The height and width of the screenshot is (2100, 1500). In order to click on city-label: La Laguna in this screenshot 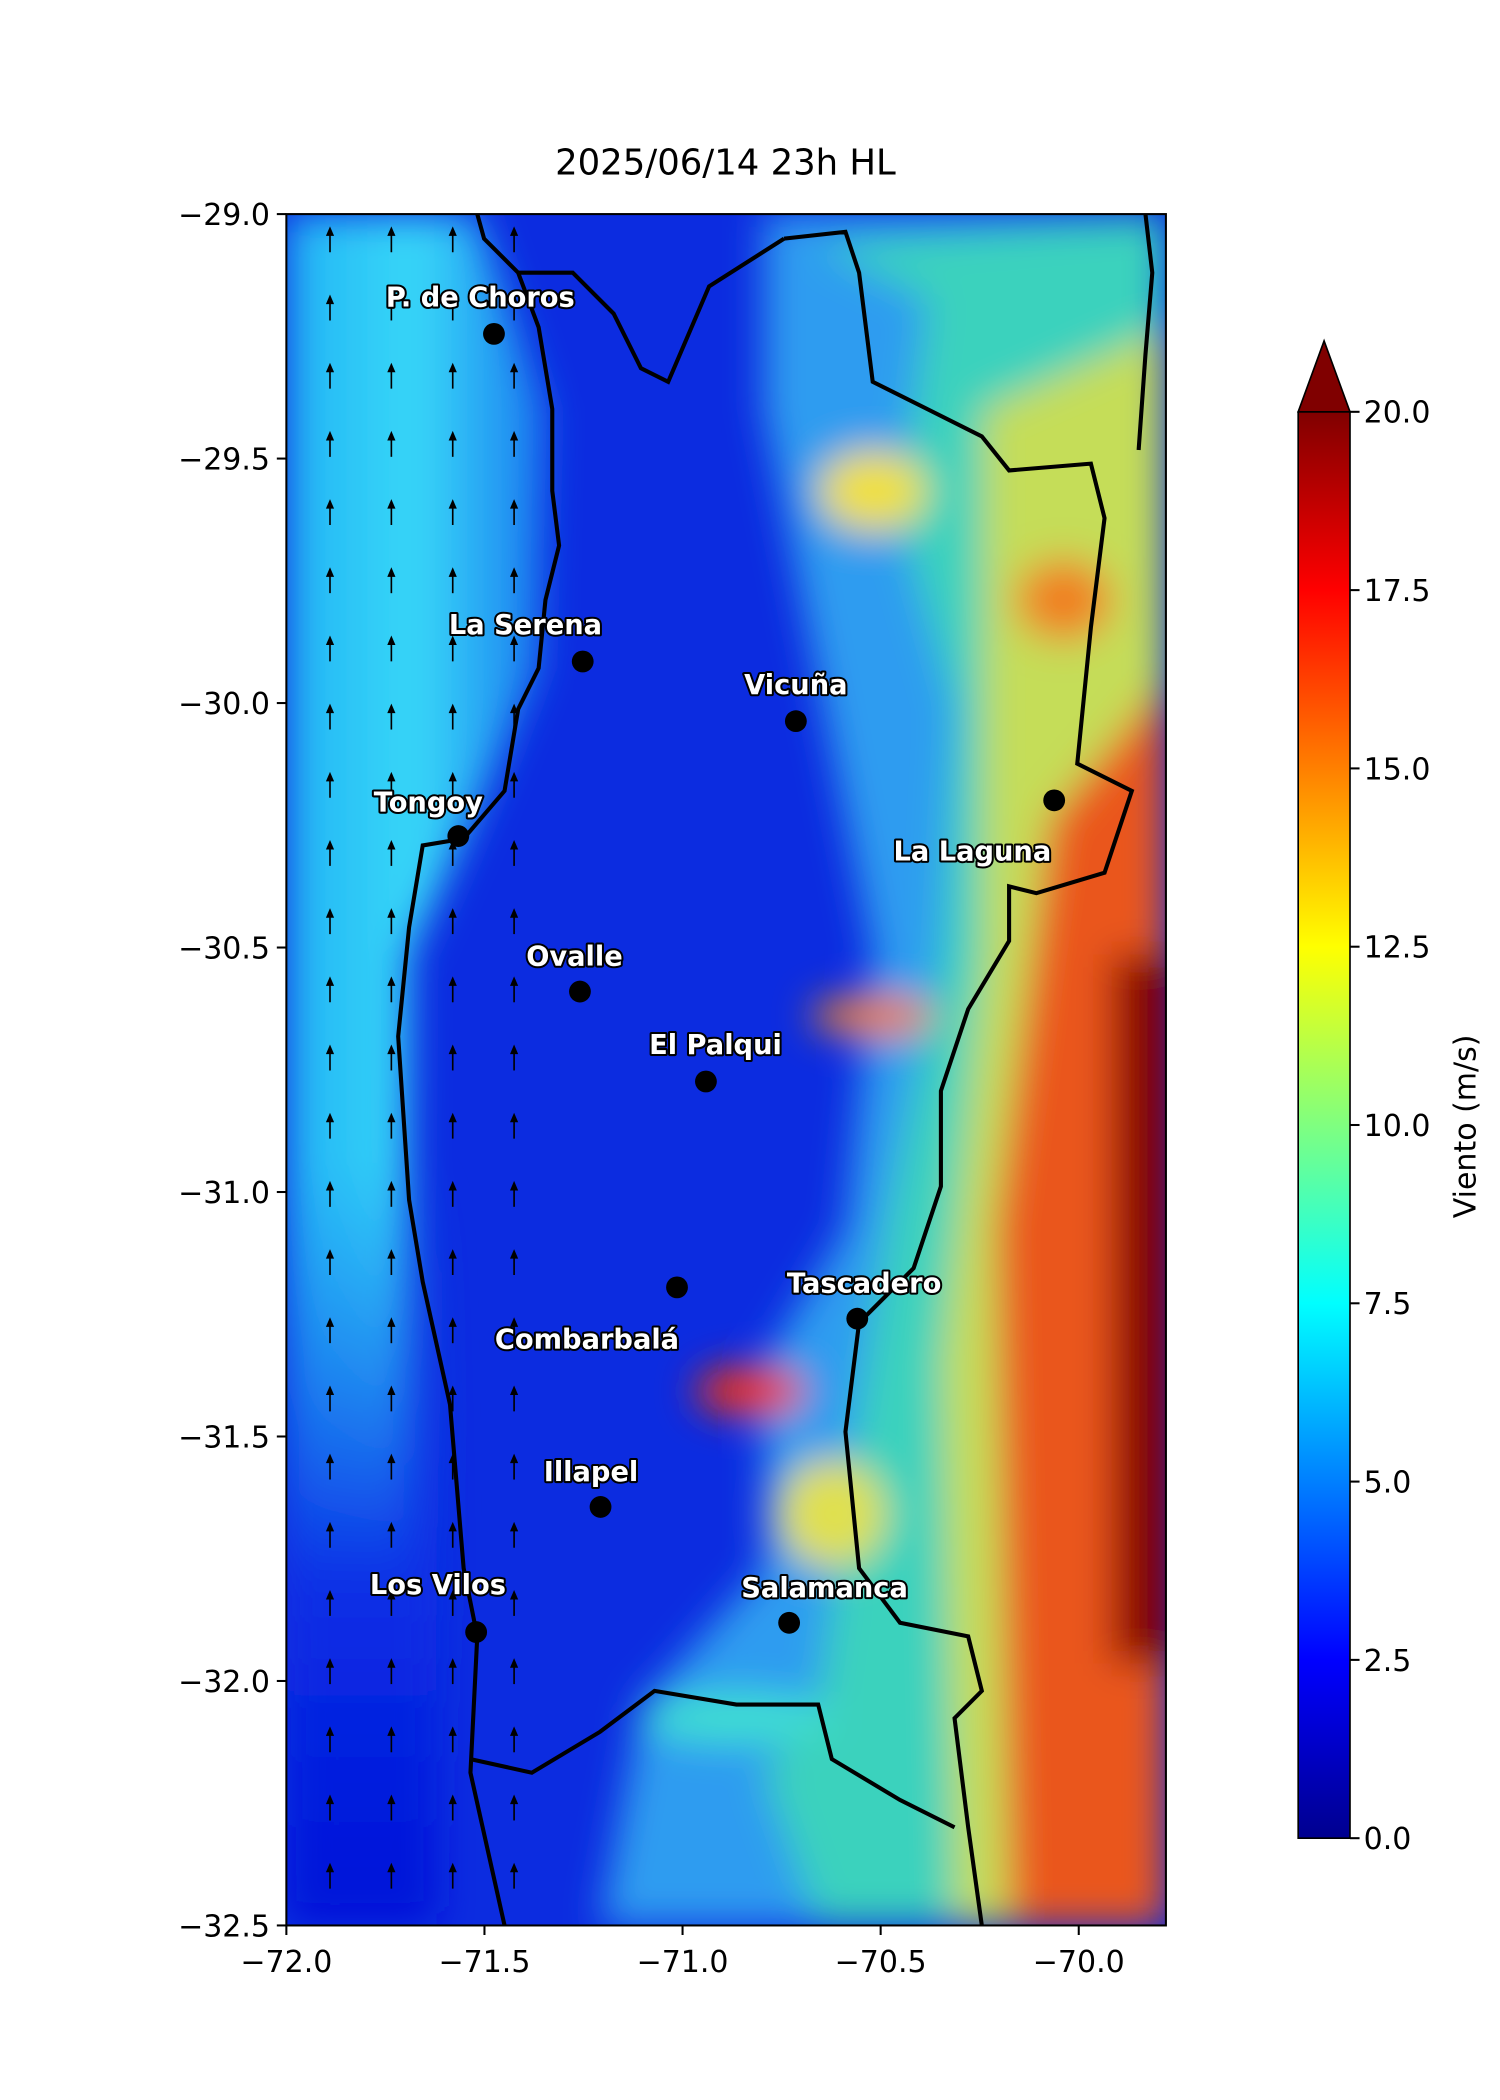, I will do `click(972, 851)`.